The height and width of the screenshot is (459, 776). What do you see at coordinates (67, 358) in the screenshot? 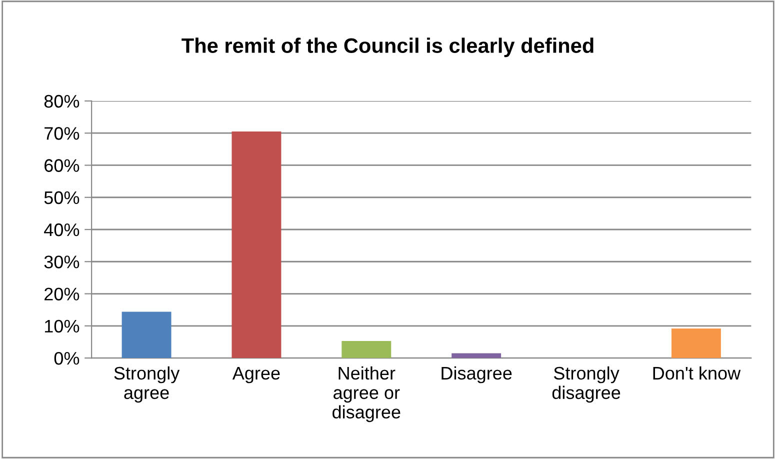
I see `y-tick-label: 0%` at bounding box center [67, 358].